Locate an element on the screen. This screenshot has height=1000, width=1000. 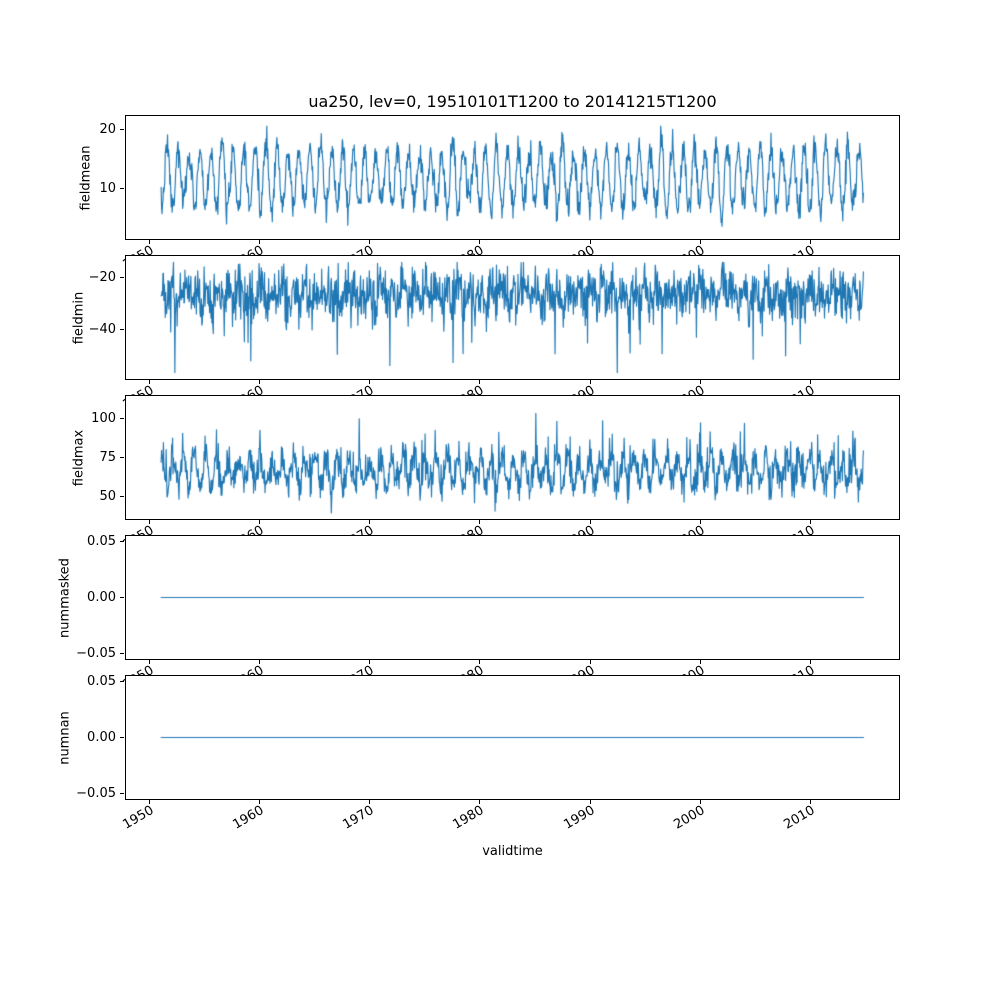
axes-panel-nummasked is located at coordinates (512, 597).